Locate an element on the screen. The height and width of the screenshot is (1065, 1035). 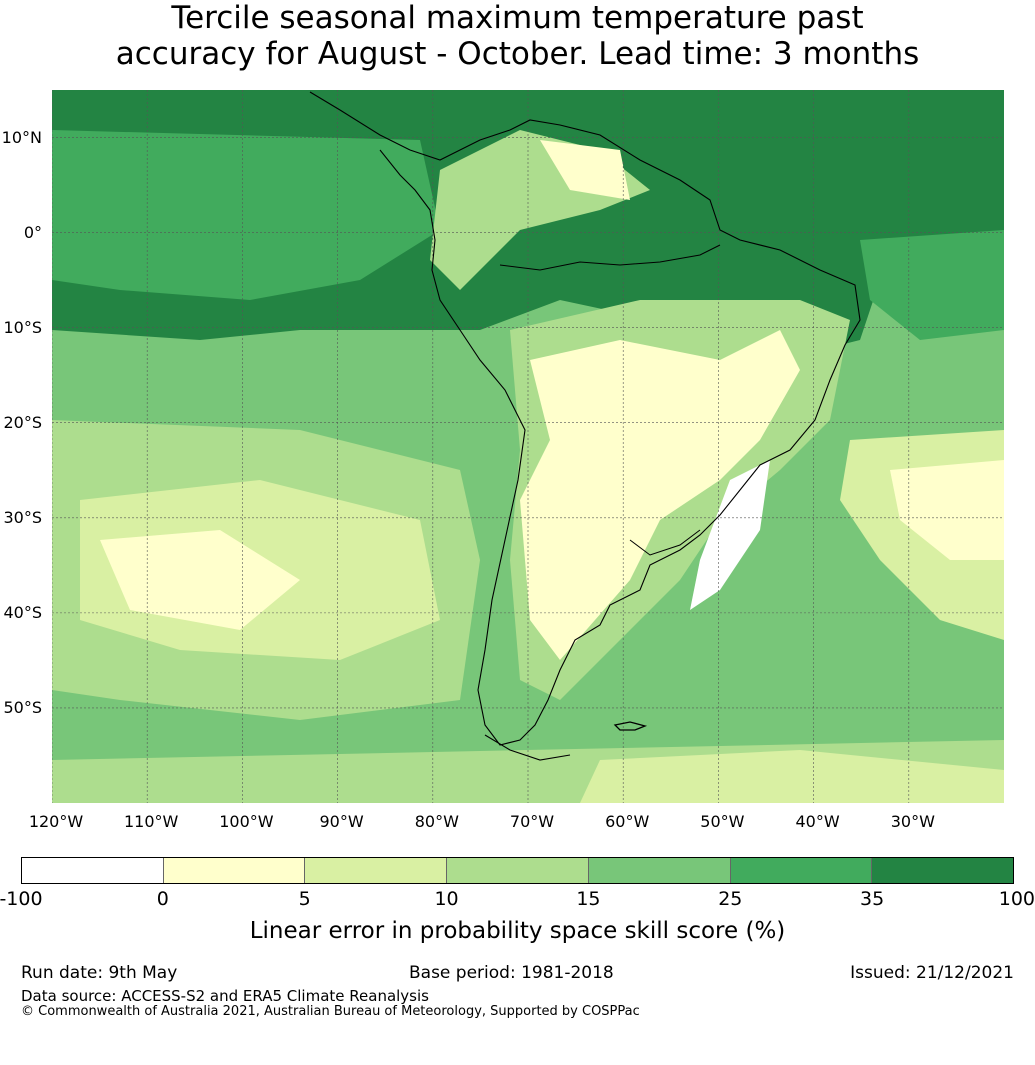
colorbar-tick-label: 35 is located at coordinates (872, 899).